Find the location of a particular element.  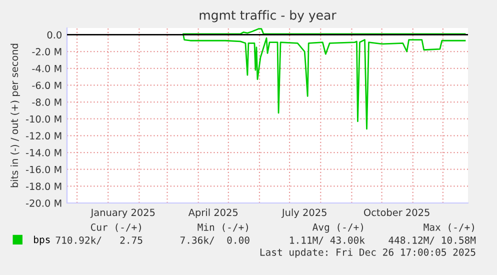

chart-title: mgmt traffic - by year is located at coordinates (268, 16).